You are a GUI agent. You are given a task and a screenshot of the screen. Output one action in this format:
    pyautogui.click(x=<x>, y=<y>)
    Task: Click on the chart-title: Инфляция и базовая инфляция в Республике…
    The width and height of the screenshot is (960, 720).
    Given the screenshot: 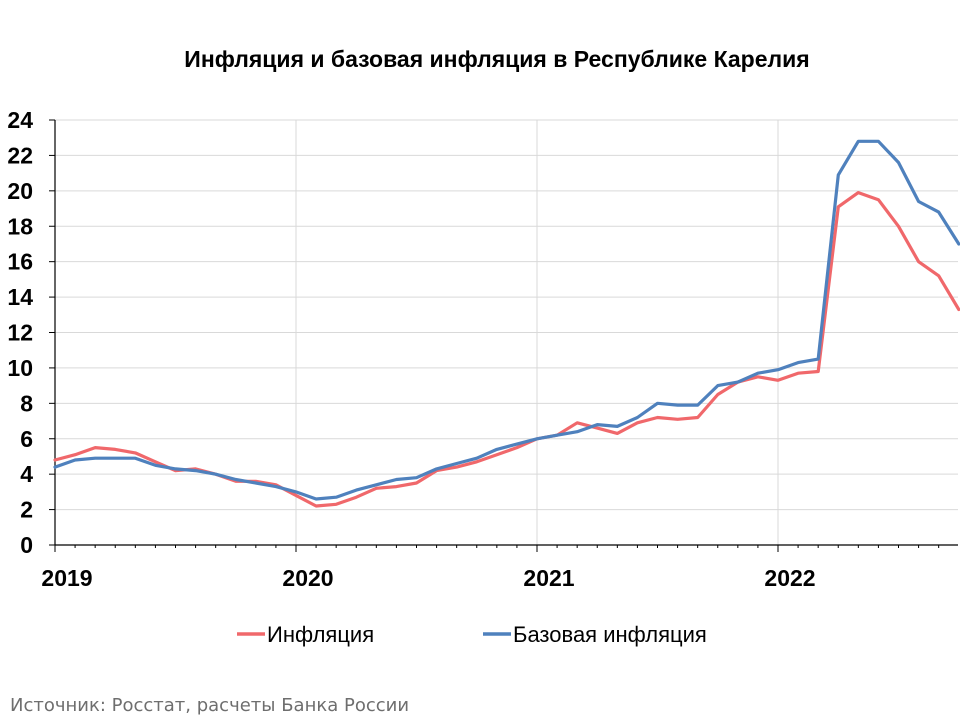 What is the action you would take?
    pyautogui.click(x=496, y=59)
    